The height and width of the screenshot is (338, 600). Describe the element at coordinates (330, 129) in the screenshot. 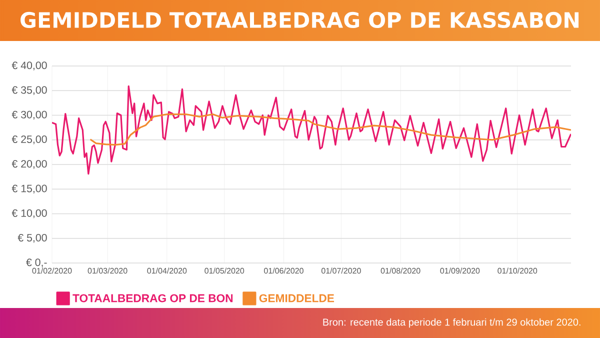

I see `line-series` at that location.